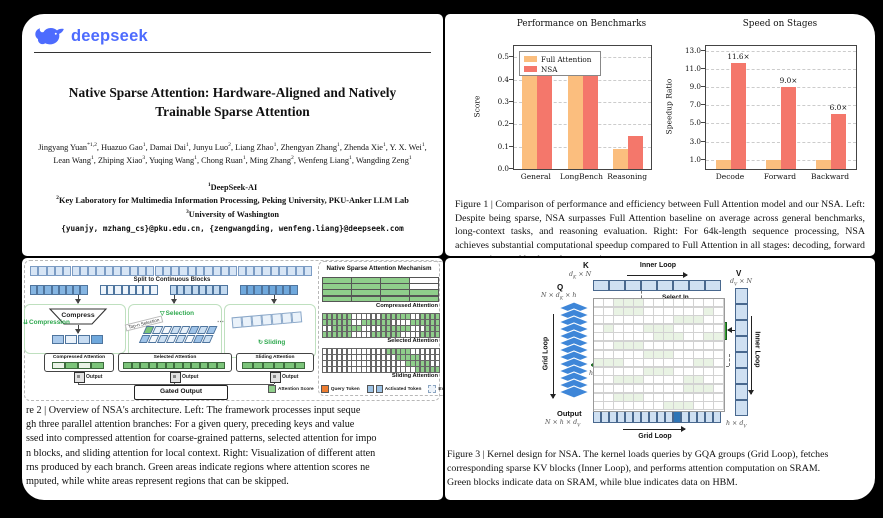 Image resolution: width=883 pixels, height=518 pixels. I want to click on sliding-cell, so click(297, 317).